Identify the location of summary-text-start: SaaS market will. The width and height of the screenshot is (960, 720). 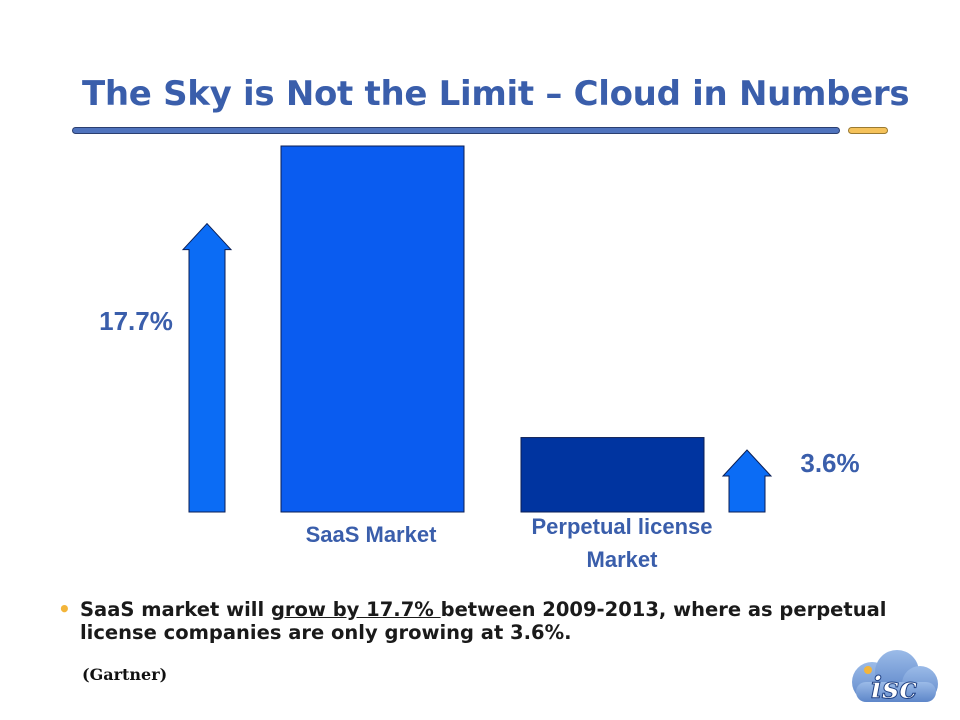
(175, 609).